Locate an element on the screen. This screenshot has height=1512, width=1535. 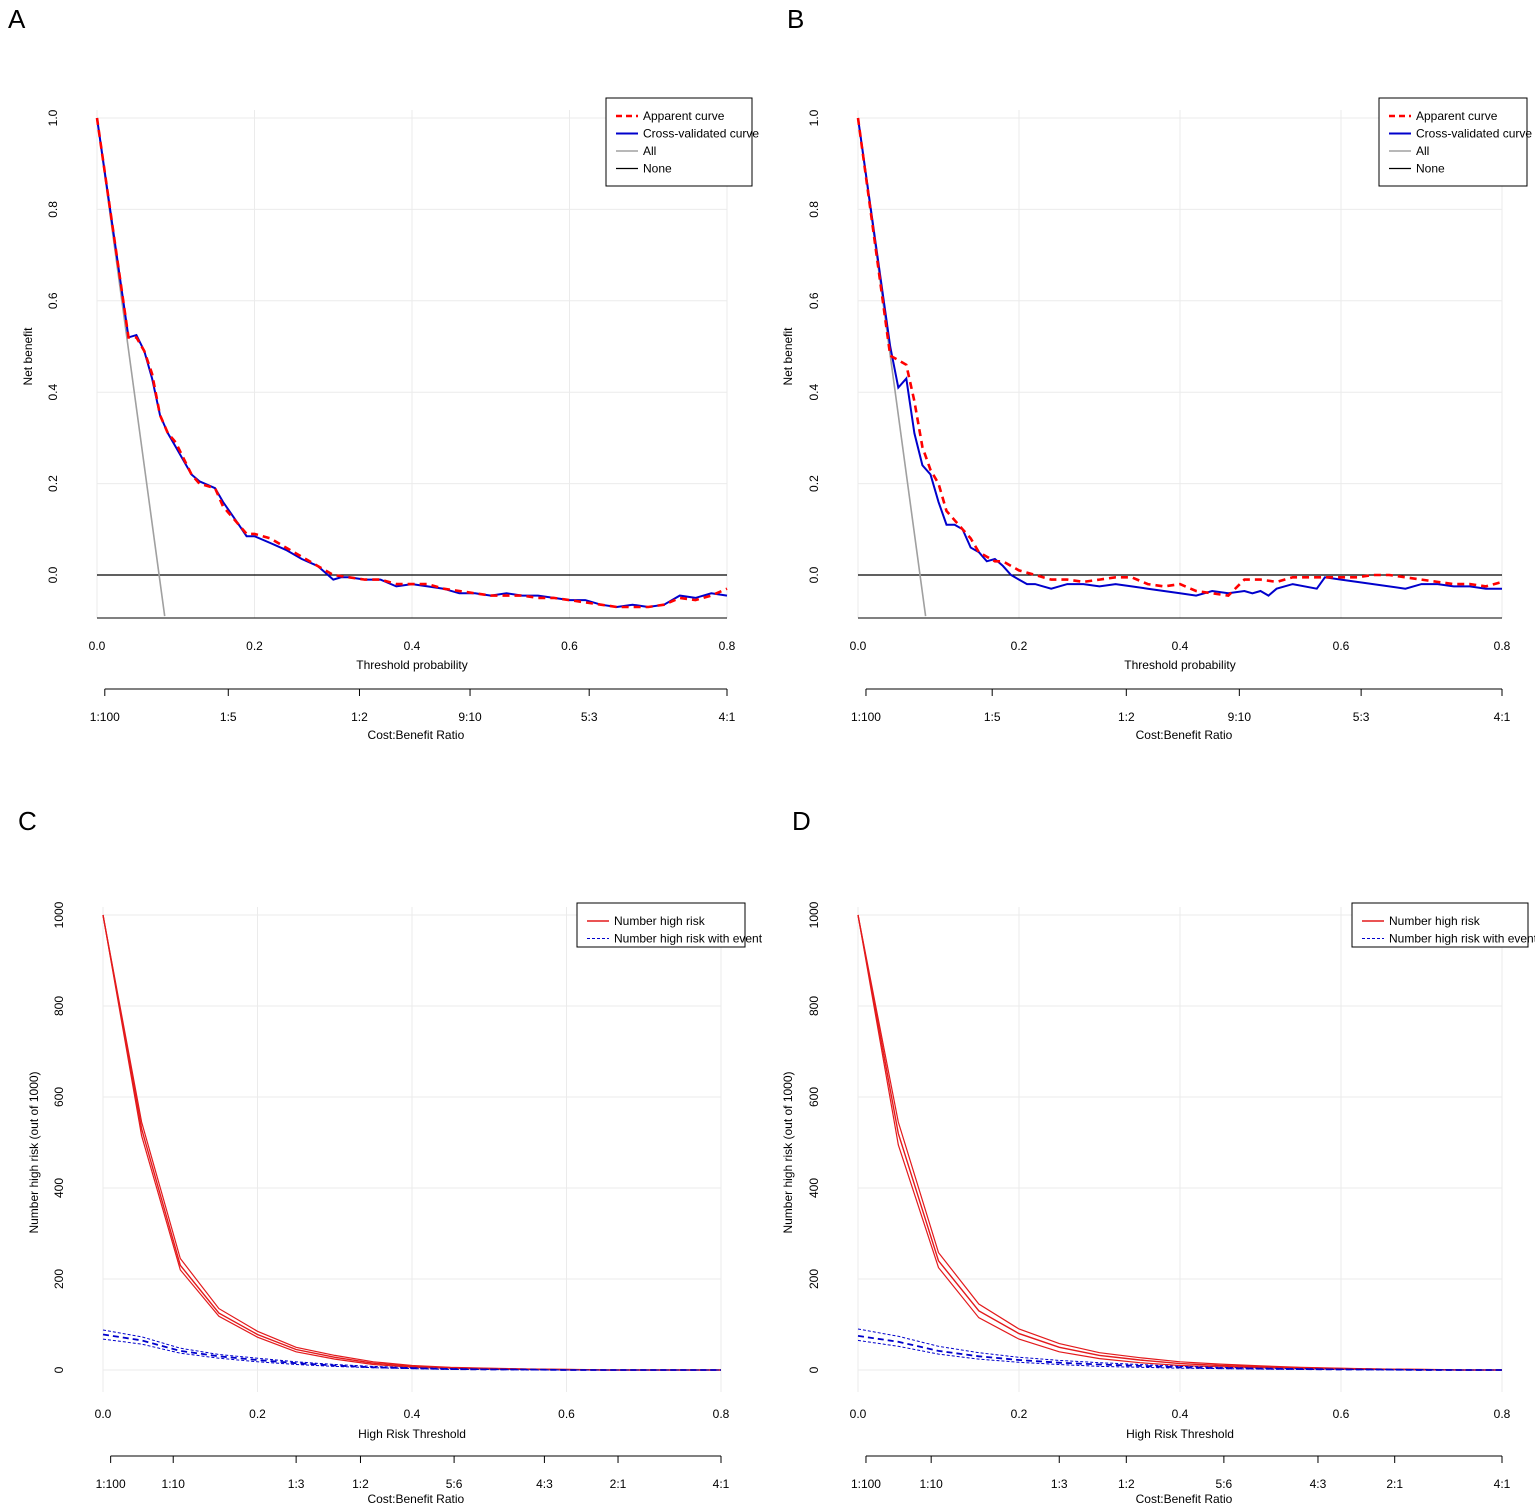
series-apparent-curve is located at coordinates (1179, 357).